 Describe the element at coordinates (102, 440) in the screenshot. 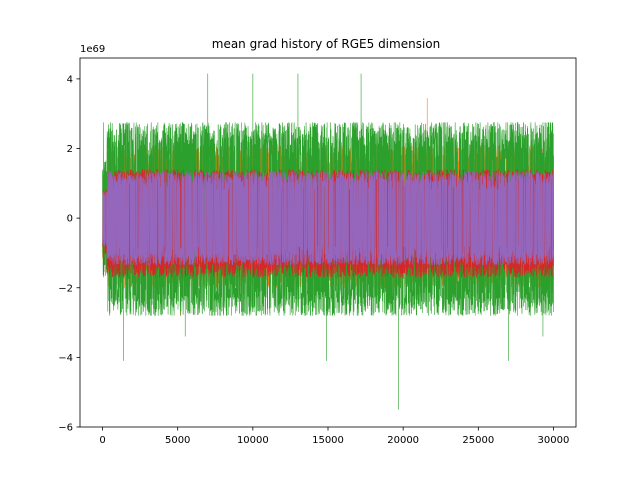

I see `x-tick-label: 0` at that location.